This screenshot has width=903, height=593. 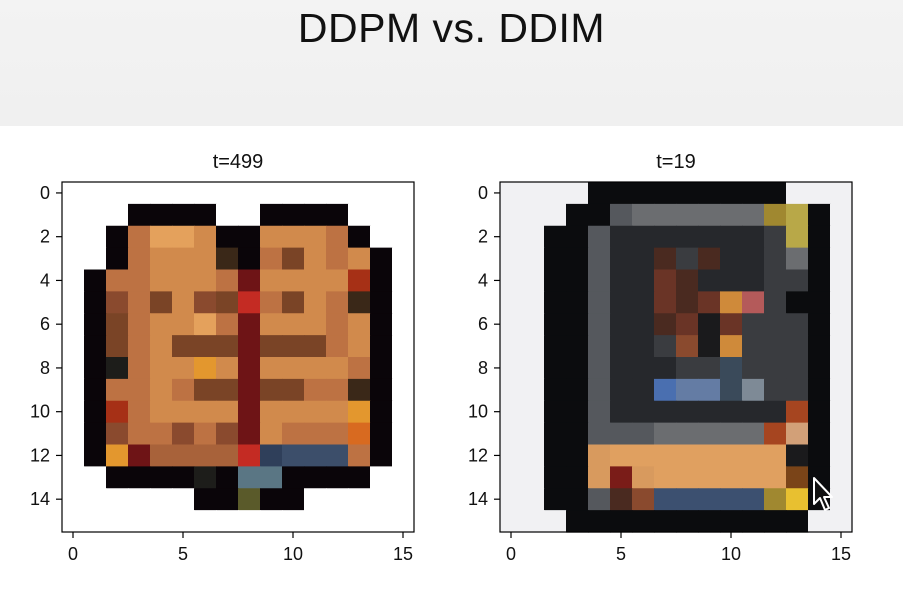 What do you see at coordinates (483, 193) in the screenshot?
I see `y-tick-label: 0` at bounding box center [483, 193].